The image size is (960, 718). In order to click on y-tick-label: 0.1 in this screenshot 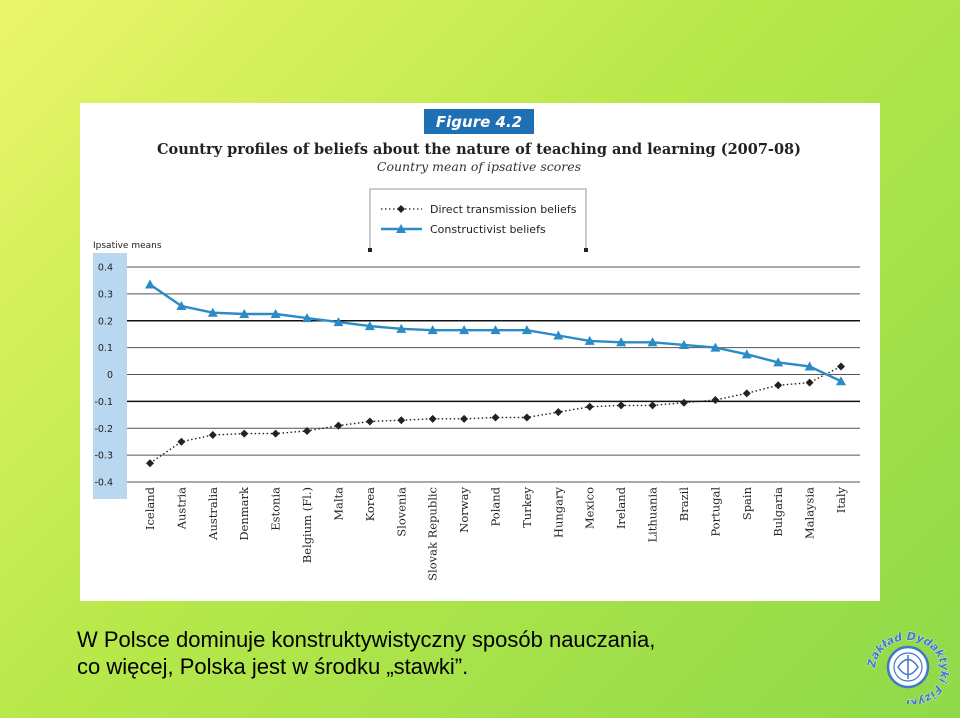, I will do `click(105, 348)`.